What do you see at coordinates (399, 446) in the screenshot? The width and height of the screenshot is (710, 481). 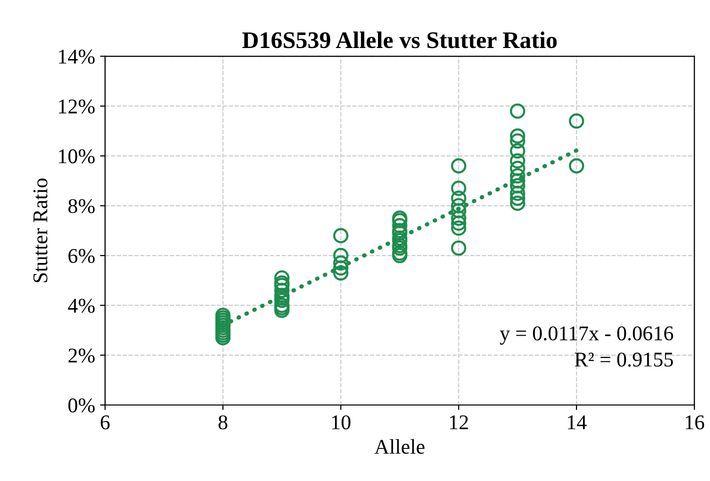 I see `x-axis-title: Allele` at bounding box center [399, 446].